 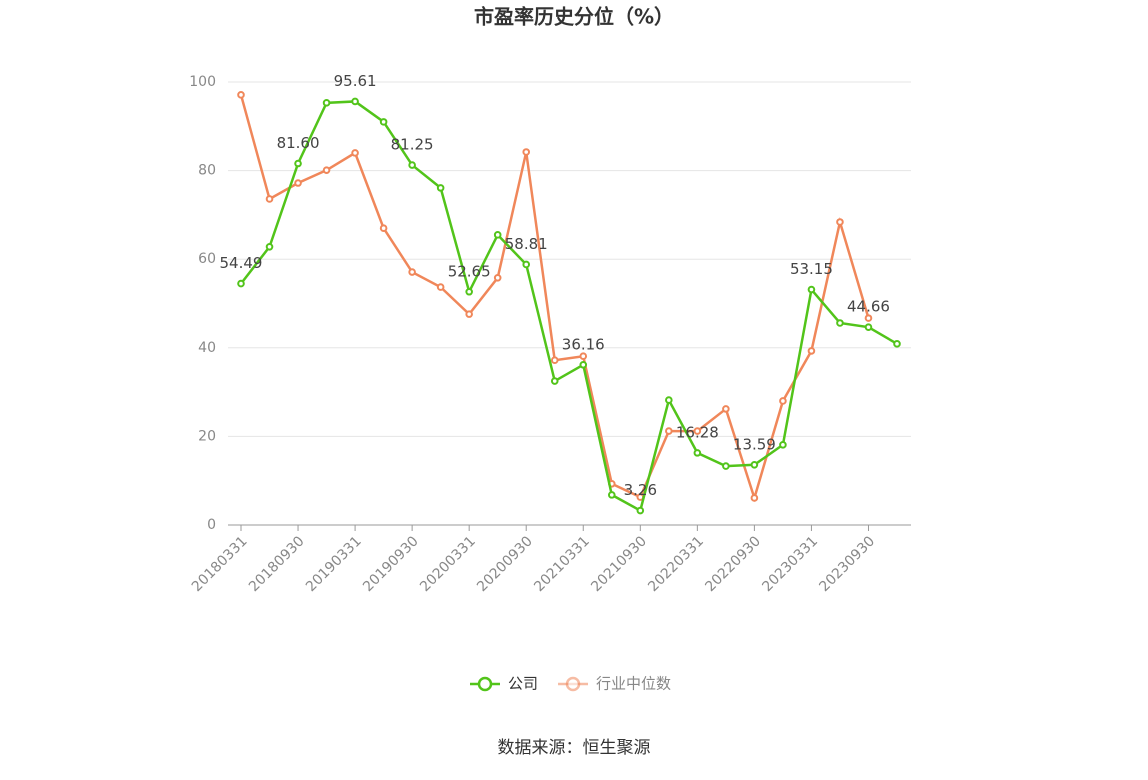 What do you see at coordinates (505, 564) in the screenshot?
I see `x-tick-label: 20200930` at bounding box center [505, 564].